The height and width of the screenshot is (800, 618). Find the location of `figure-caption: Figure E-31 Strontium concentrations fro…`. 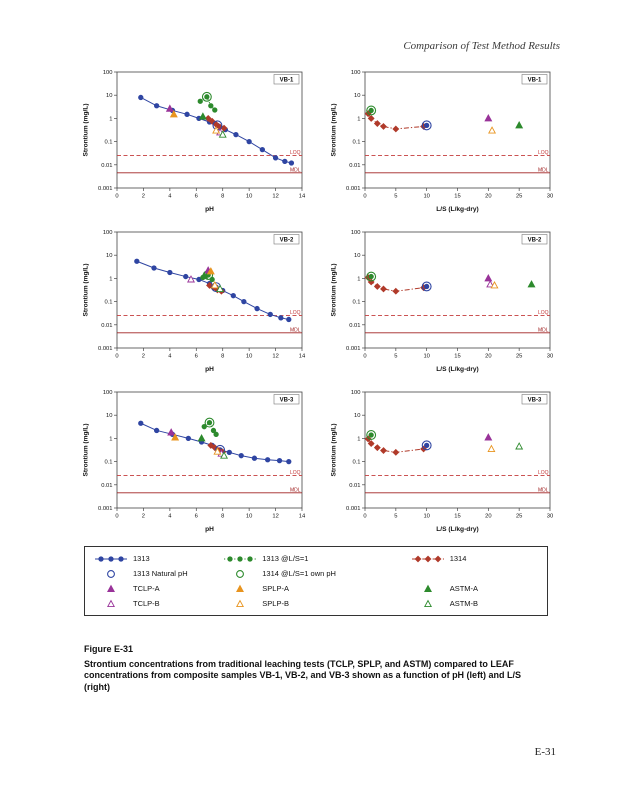

figure-caption: Figure E-31 Strontium concentrations fro… is located at coordinates (309, 669).